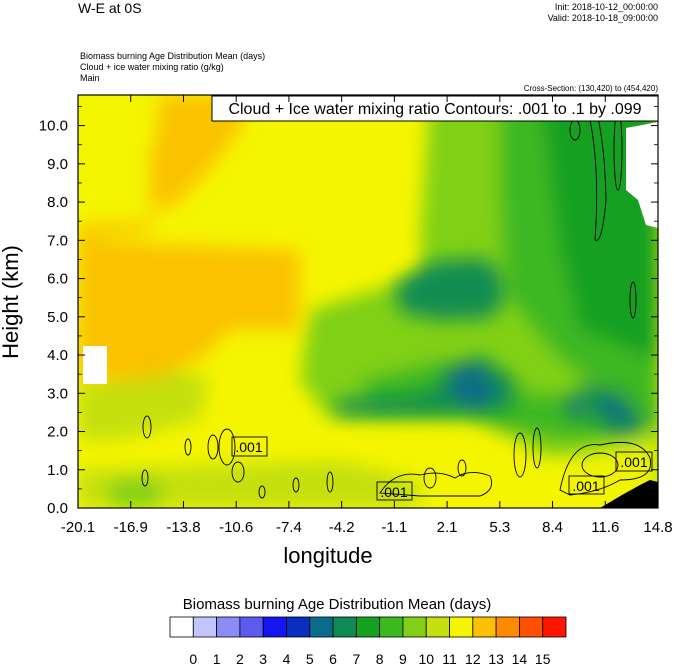 This screenshot has width=674, height=667. I want to click on x-axis-label: longitude, so click(327, 555).